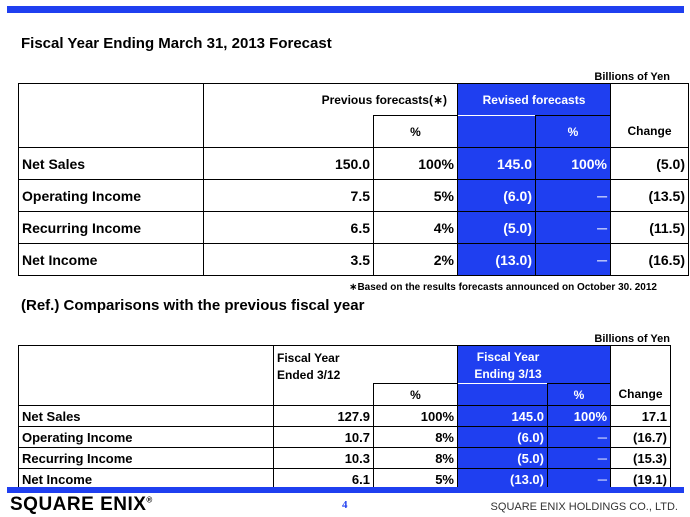 This screenshot has width=690, height=517. What do you see at coordinates (288, 227) in the screenshot?
I see `prev-value: 6.5` at bounding box center [288, 227].